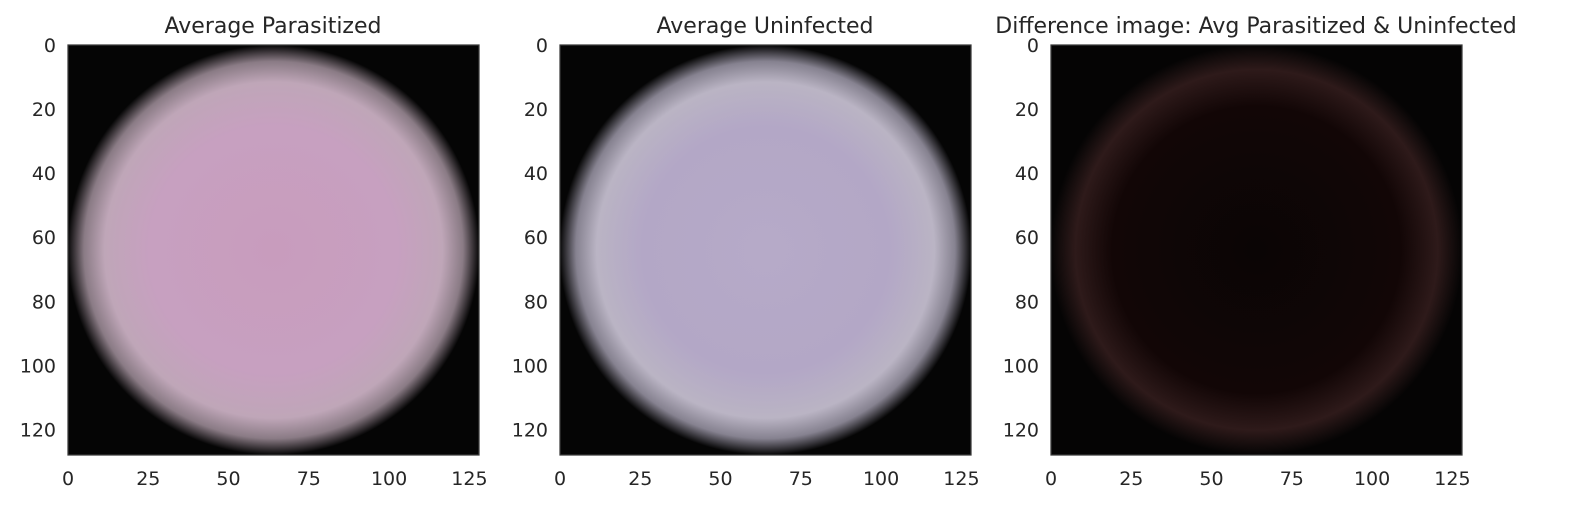 The image size is (1571, 506). What do you see at coordinates (228, 479) in the screenshot?
I see `panel-0-x-tick-label: 50` at bounding box center [228, 479].